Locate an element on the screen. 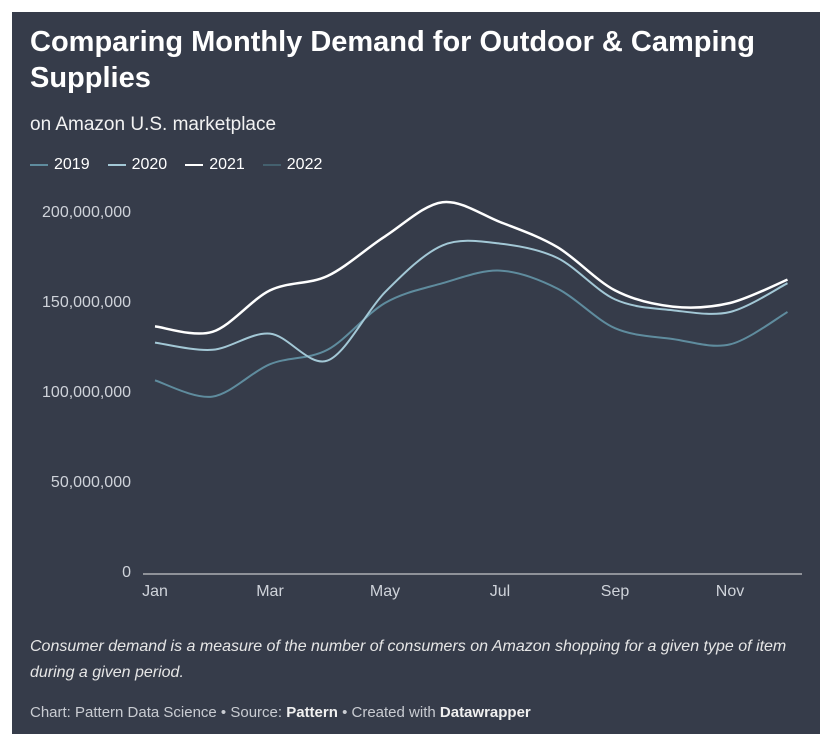 This screenshot has height=746, width=832. legend: 2019 2020 2021 2022 is located at coordinates (176, 165).